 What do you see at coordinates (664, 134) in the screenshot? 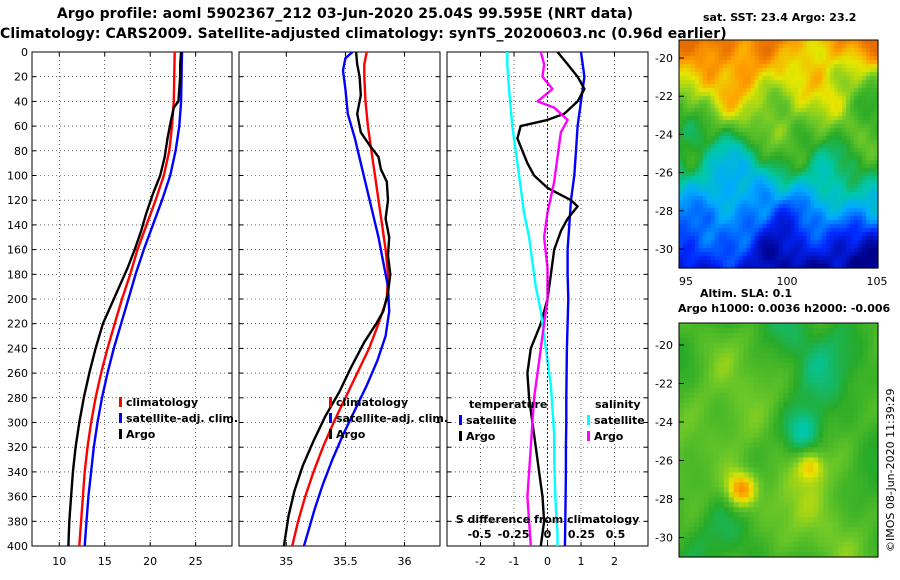
I see `sst-lat-tick: -24` at bounding box center [664, 134].